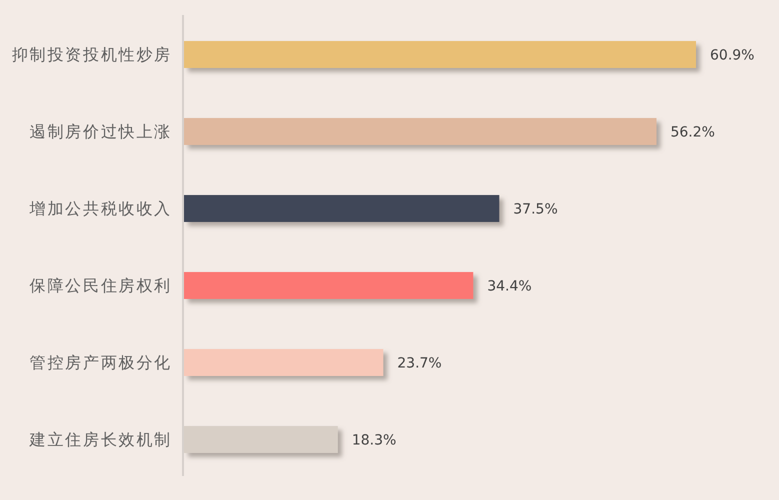 This screenshot has width=779, height=500. What do you see at coordinates (692, 132) in the screenshot?
I see `data-label: 56.2%` at bounding box center [692, 132].